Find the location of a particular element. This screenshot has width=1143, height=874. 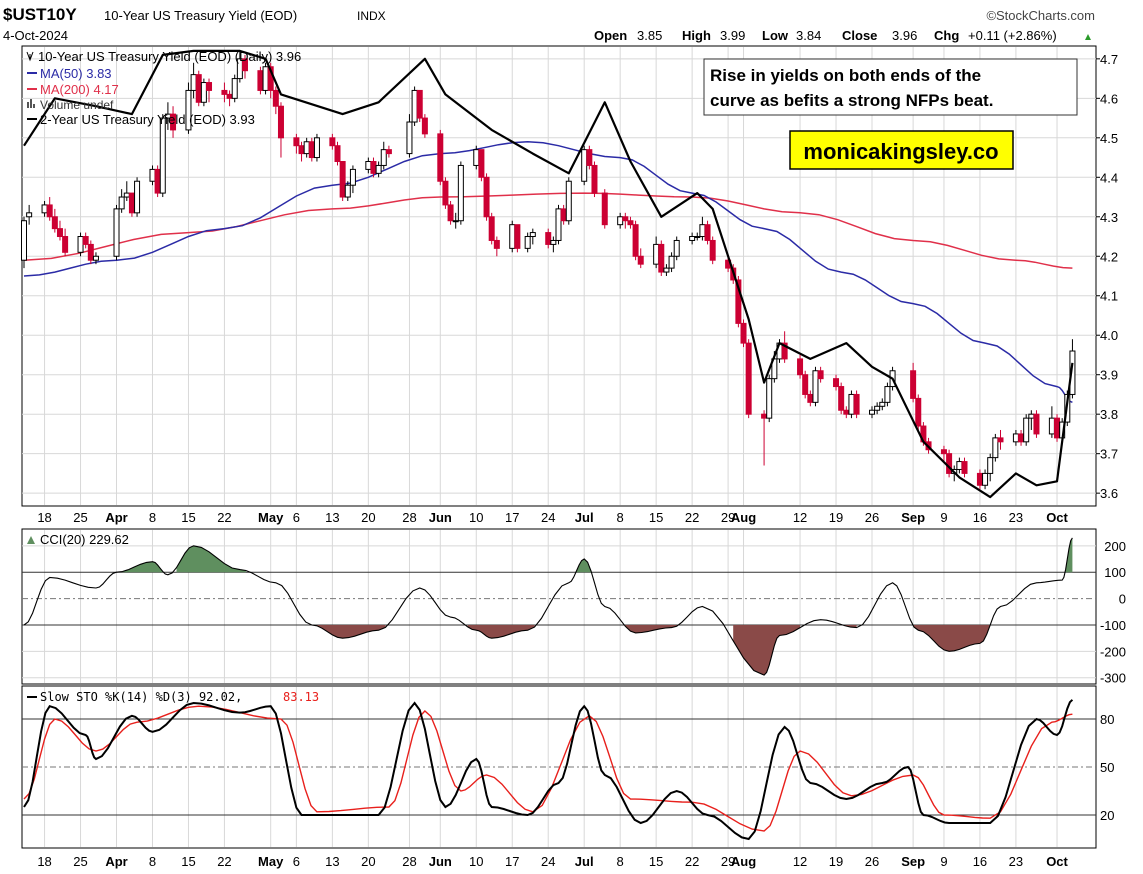

cci-y-tick-label: -200 is located at coordinates (1113, 651).